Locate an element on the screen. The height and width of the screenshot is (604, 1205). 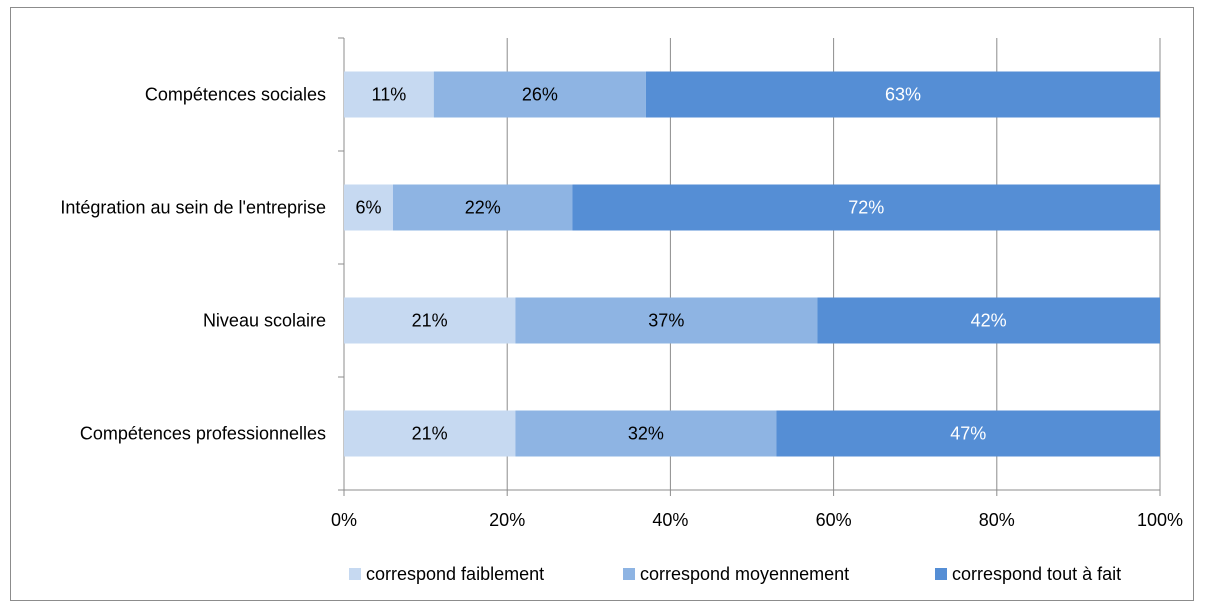
data-label: 26% is located at coordinates (540, 95).